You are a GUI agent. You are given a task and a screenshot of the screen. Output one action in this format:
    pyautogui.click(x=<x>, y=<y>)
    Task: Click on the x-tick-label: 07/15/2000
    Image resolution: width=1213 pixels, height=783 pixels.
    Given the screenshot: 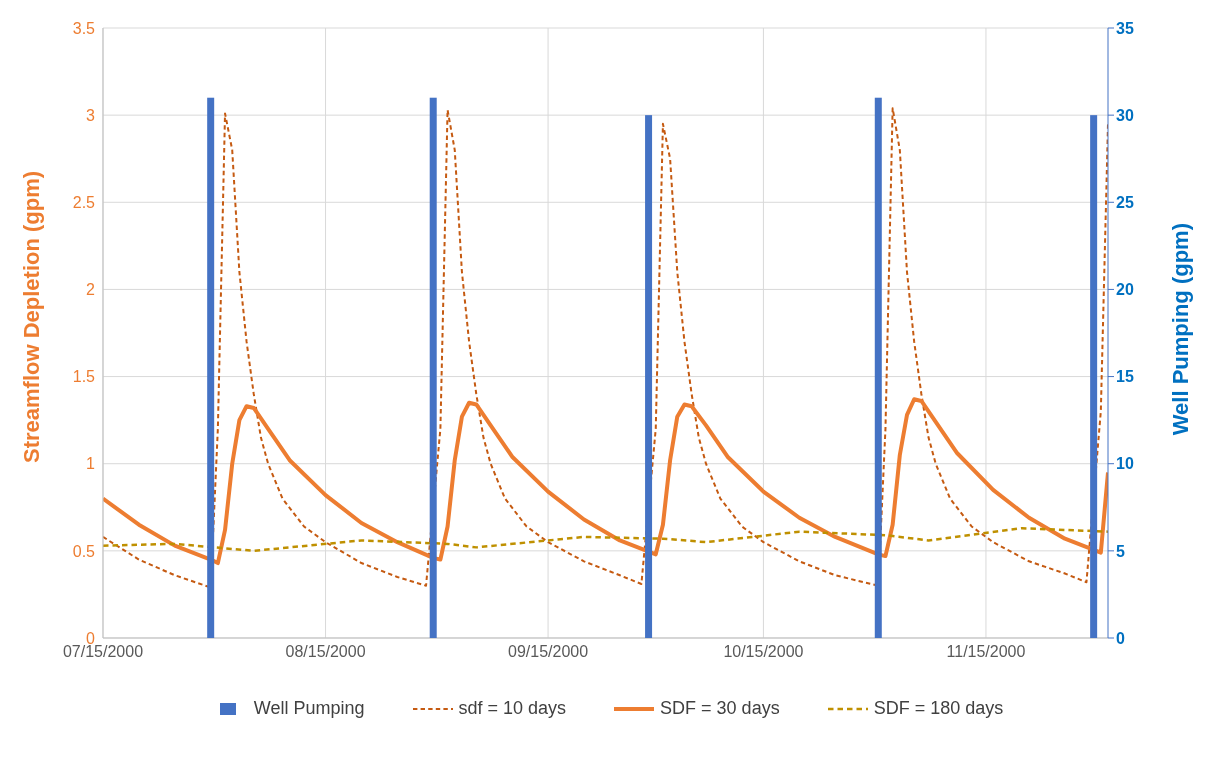 What is the action you would take?
    pyautogui.click(x=103, y=652)
    